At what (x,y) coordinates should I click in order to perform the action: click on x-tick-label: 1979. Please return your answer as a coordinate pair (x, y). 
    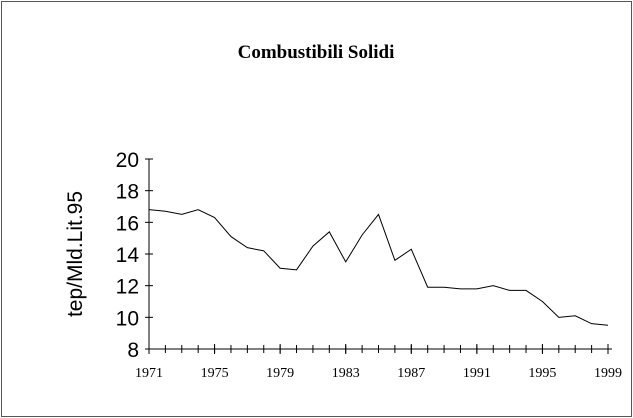
    Looking at the image, I should click on (280, 373).